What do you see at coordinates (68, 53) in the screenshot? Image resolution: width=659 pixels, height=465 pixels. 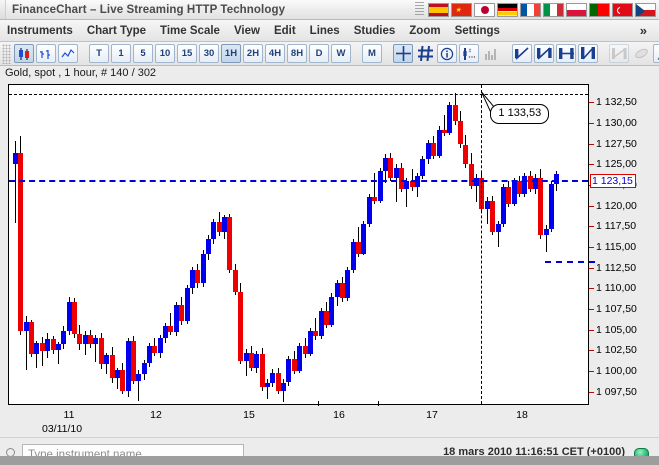 I see `line-chart-icon` at bounding box center [68, 53].